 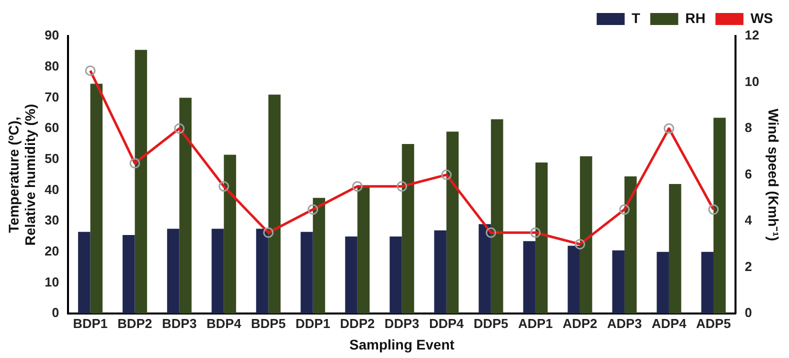 What do you see at coordinates (402, 323) in the screenshot?
I see `x-tick-label: DDP3` at bounding box center [402, 323].